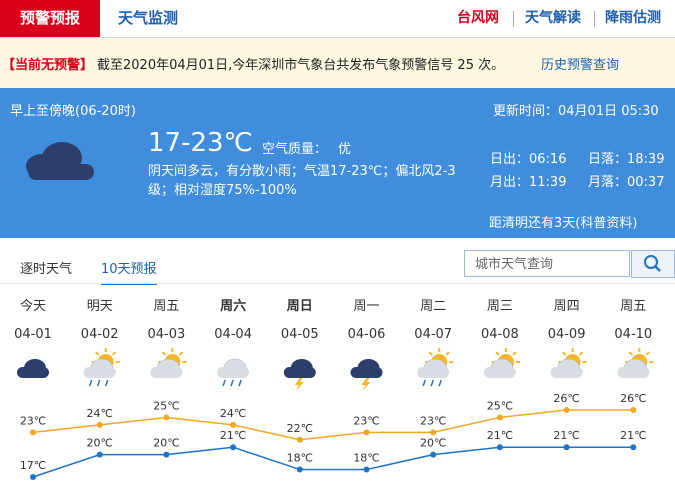 This screenshot has width=675, height=496. What do you see at coordinates (433, 306) in the screenshot?
I see `day-name: 周二` at bounding box center [433, 306].